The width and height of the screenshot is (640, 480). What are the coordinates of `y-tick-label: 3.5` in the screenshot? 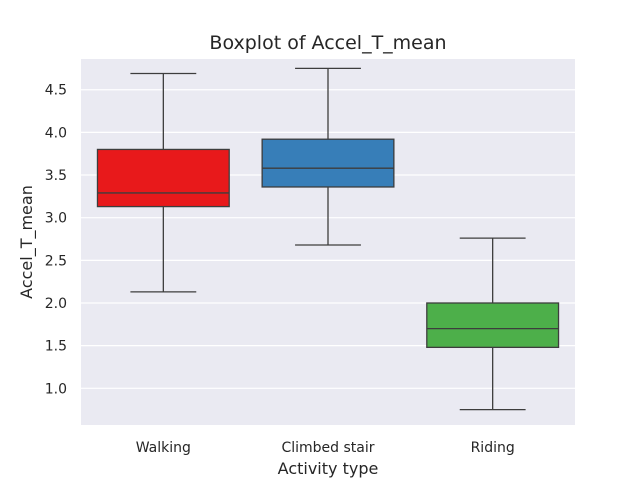 It's located at (56, 176).